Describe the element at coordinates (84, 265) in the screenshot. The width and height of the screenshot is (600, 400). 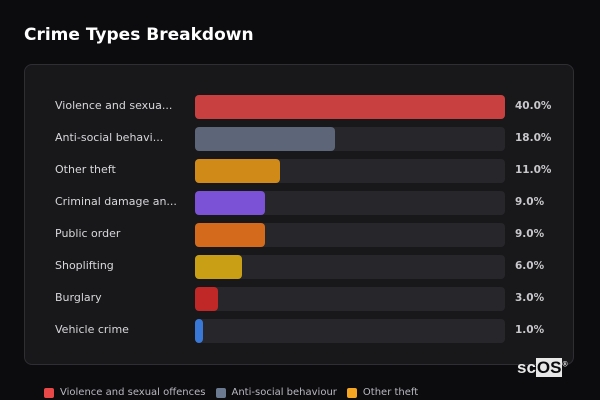
I see `category-label: Shoplifting` at that location.